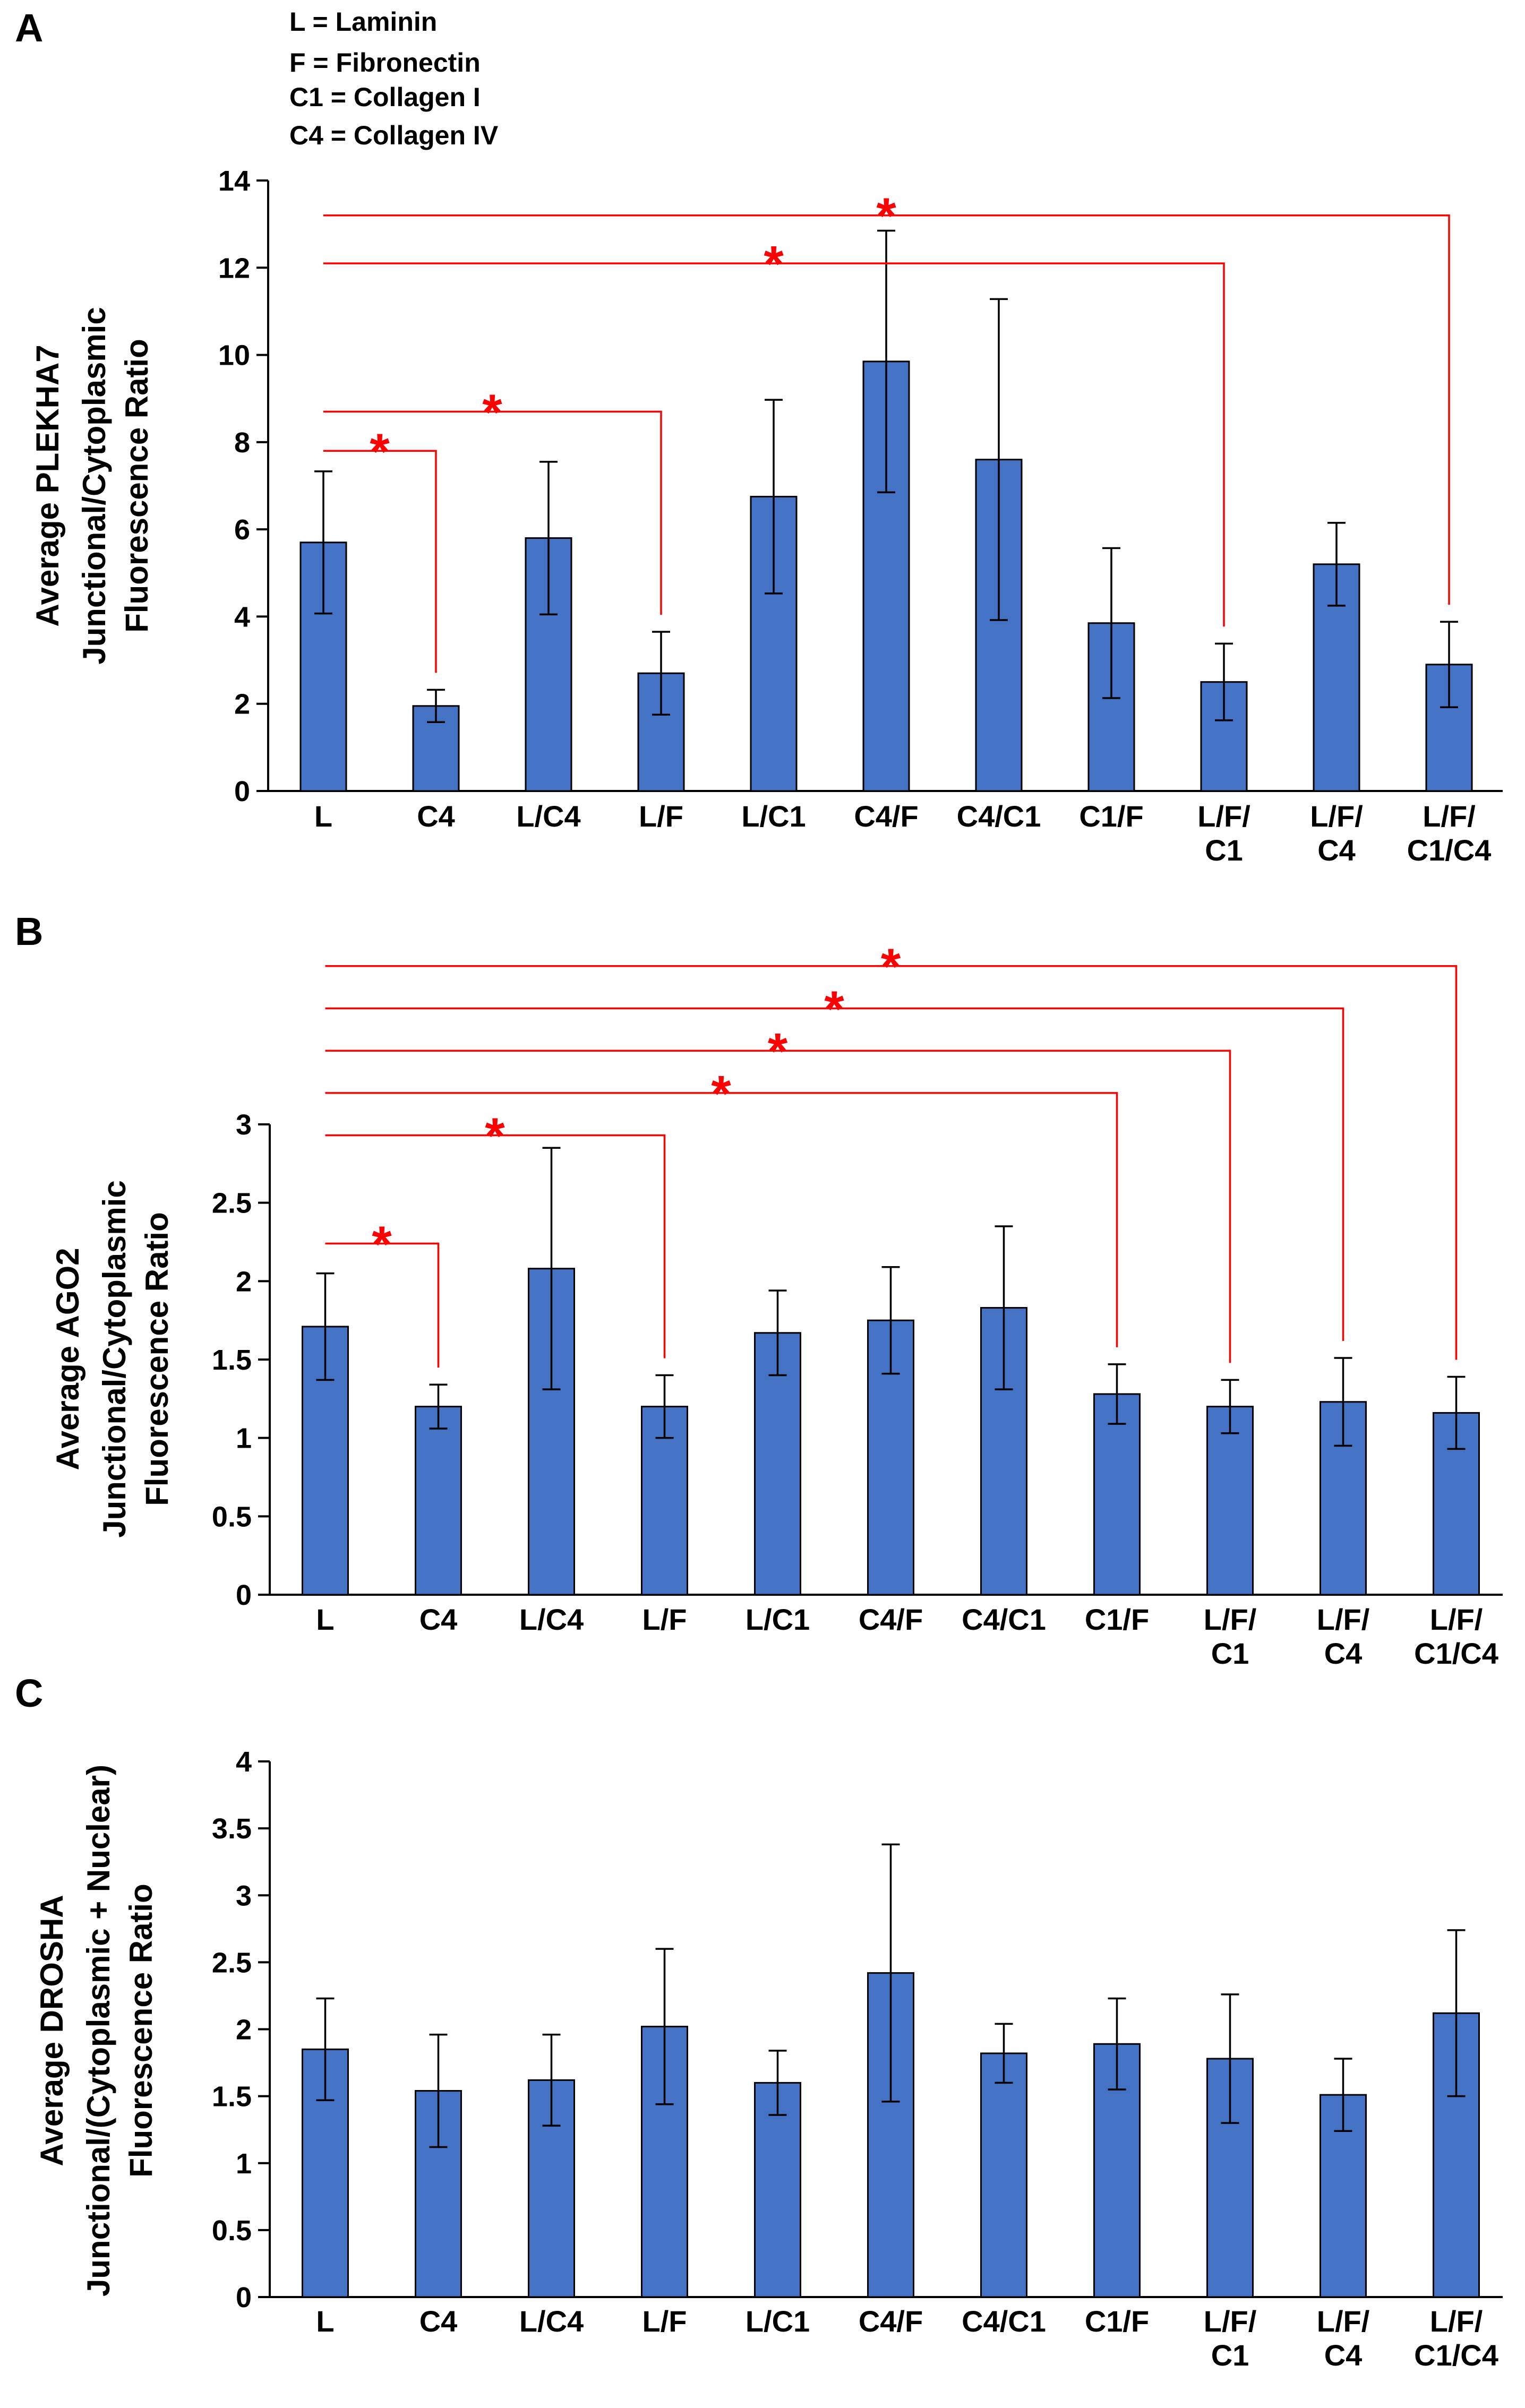 The height and width of the screenshot is (2408, 1525). I want to click on y-tick-label: 0.5, so click(232, 1517).